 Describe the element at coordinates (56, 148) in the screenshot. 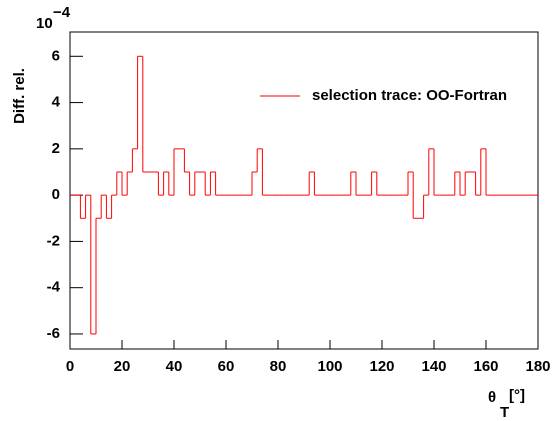

I see `y-tick-label: 2` at that location.